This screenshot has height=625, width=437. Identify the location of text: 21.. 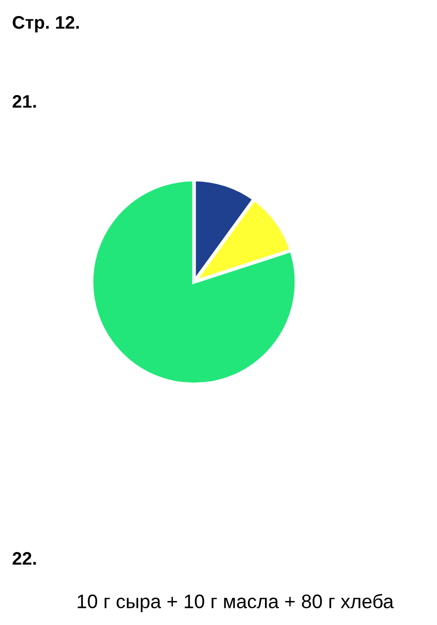
(24, 101).